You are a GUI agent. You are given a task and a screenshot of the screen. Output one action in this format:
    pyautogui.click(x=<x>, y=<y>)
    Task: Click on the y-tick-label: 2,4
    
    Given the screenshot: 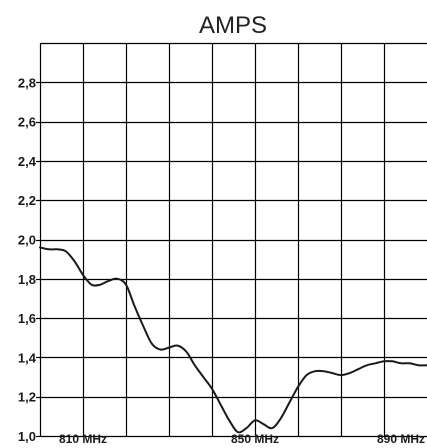 What is the action you would take?
    pyautogui.click(x=27, y=161)
    